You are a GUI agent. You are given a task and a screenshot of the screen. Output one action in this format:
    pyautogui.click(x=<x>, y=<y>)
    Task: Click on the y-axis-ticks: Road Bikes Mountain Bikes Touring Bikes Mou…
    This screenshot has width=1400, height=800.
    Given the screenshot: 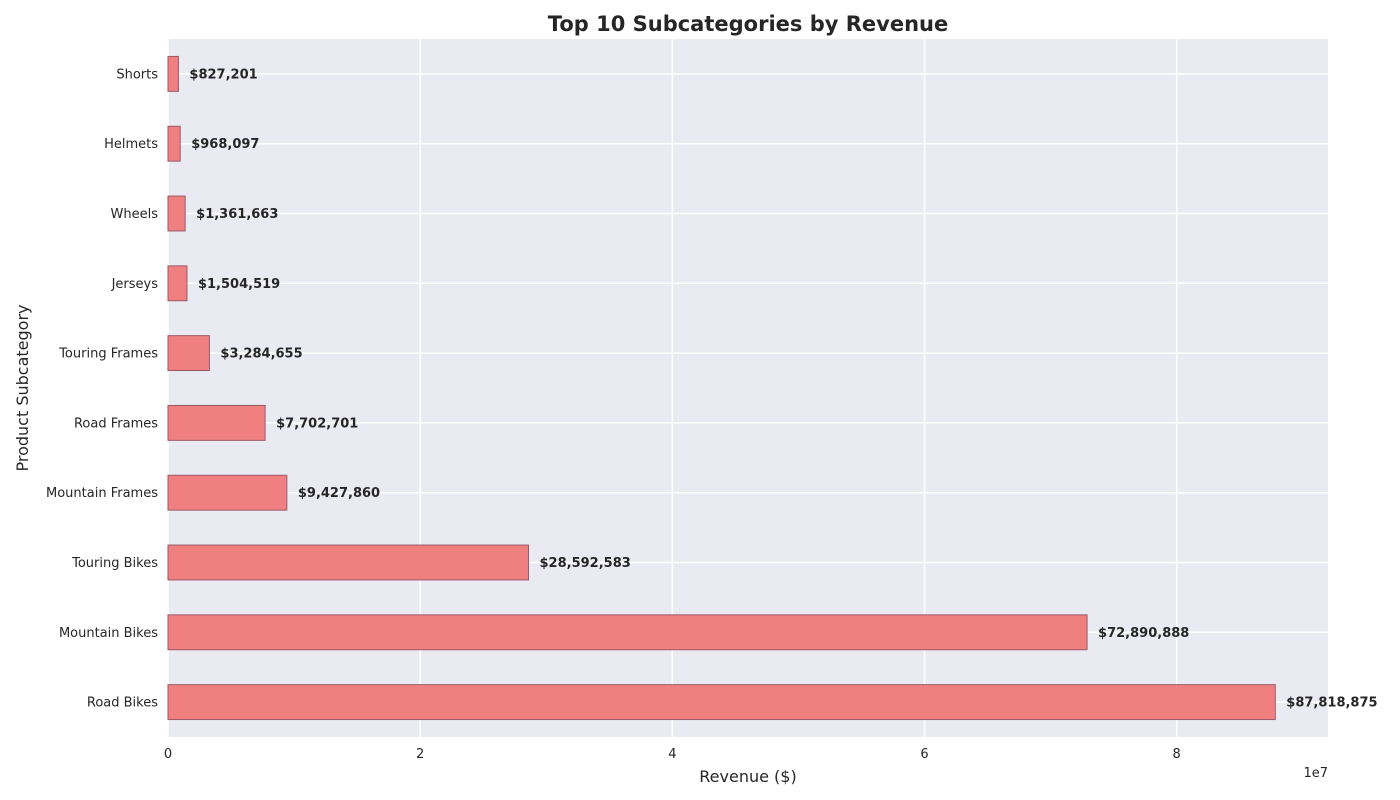 What is the action you would take?
    pyautogui.click(x=102, y=388)
    